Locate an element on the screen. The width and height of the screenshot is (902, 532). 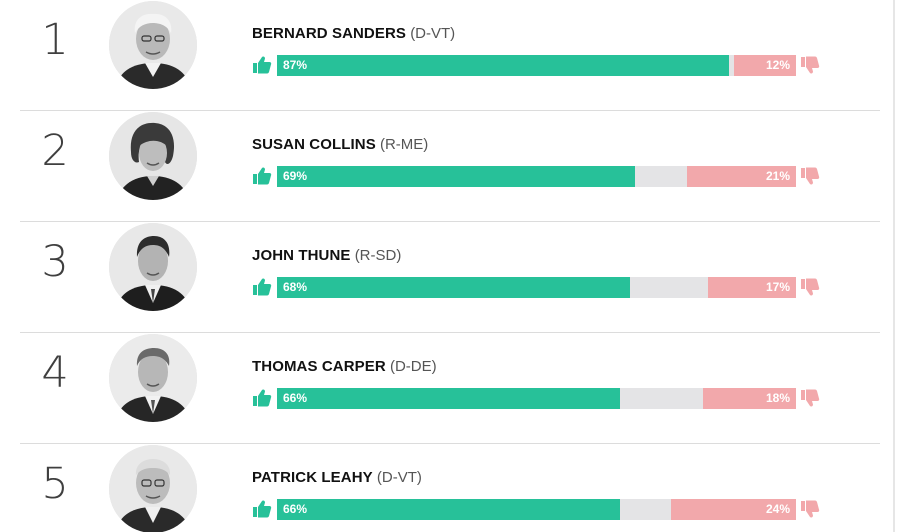
senator-name-text: THOMAS CARPER is located at coordinates (319, 366).